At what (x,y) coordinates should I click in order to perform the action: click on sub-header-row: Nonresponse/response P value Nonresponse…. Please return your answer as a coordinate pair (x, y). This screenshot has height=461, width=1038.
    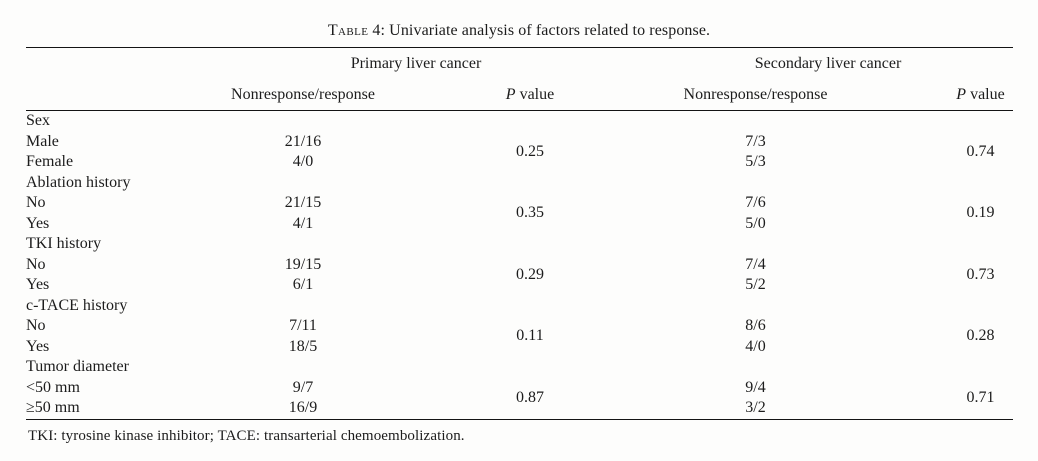
    Looking at the image, I should click on (520, 95).